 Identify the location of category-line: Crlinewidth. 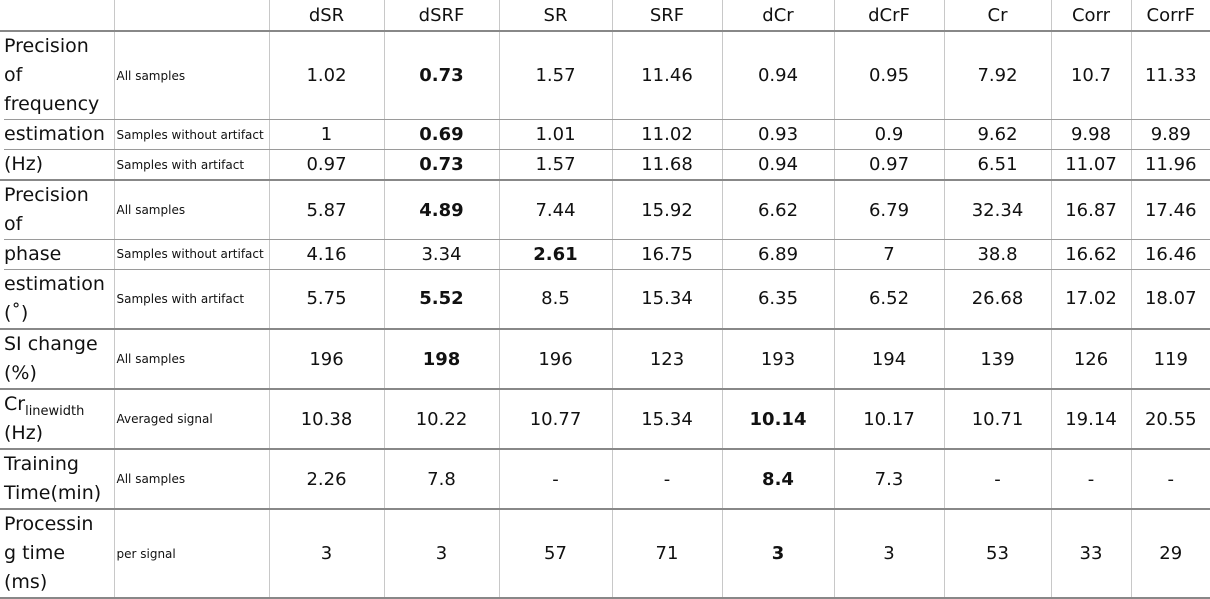
(59, 404).